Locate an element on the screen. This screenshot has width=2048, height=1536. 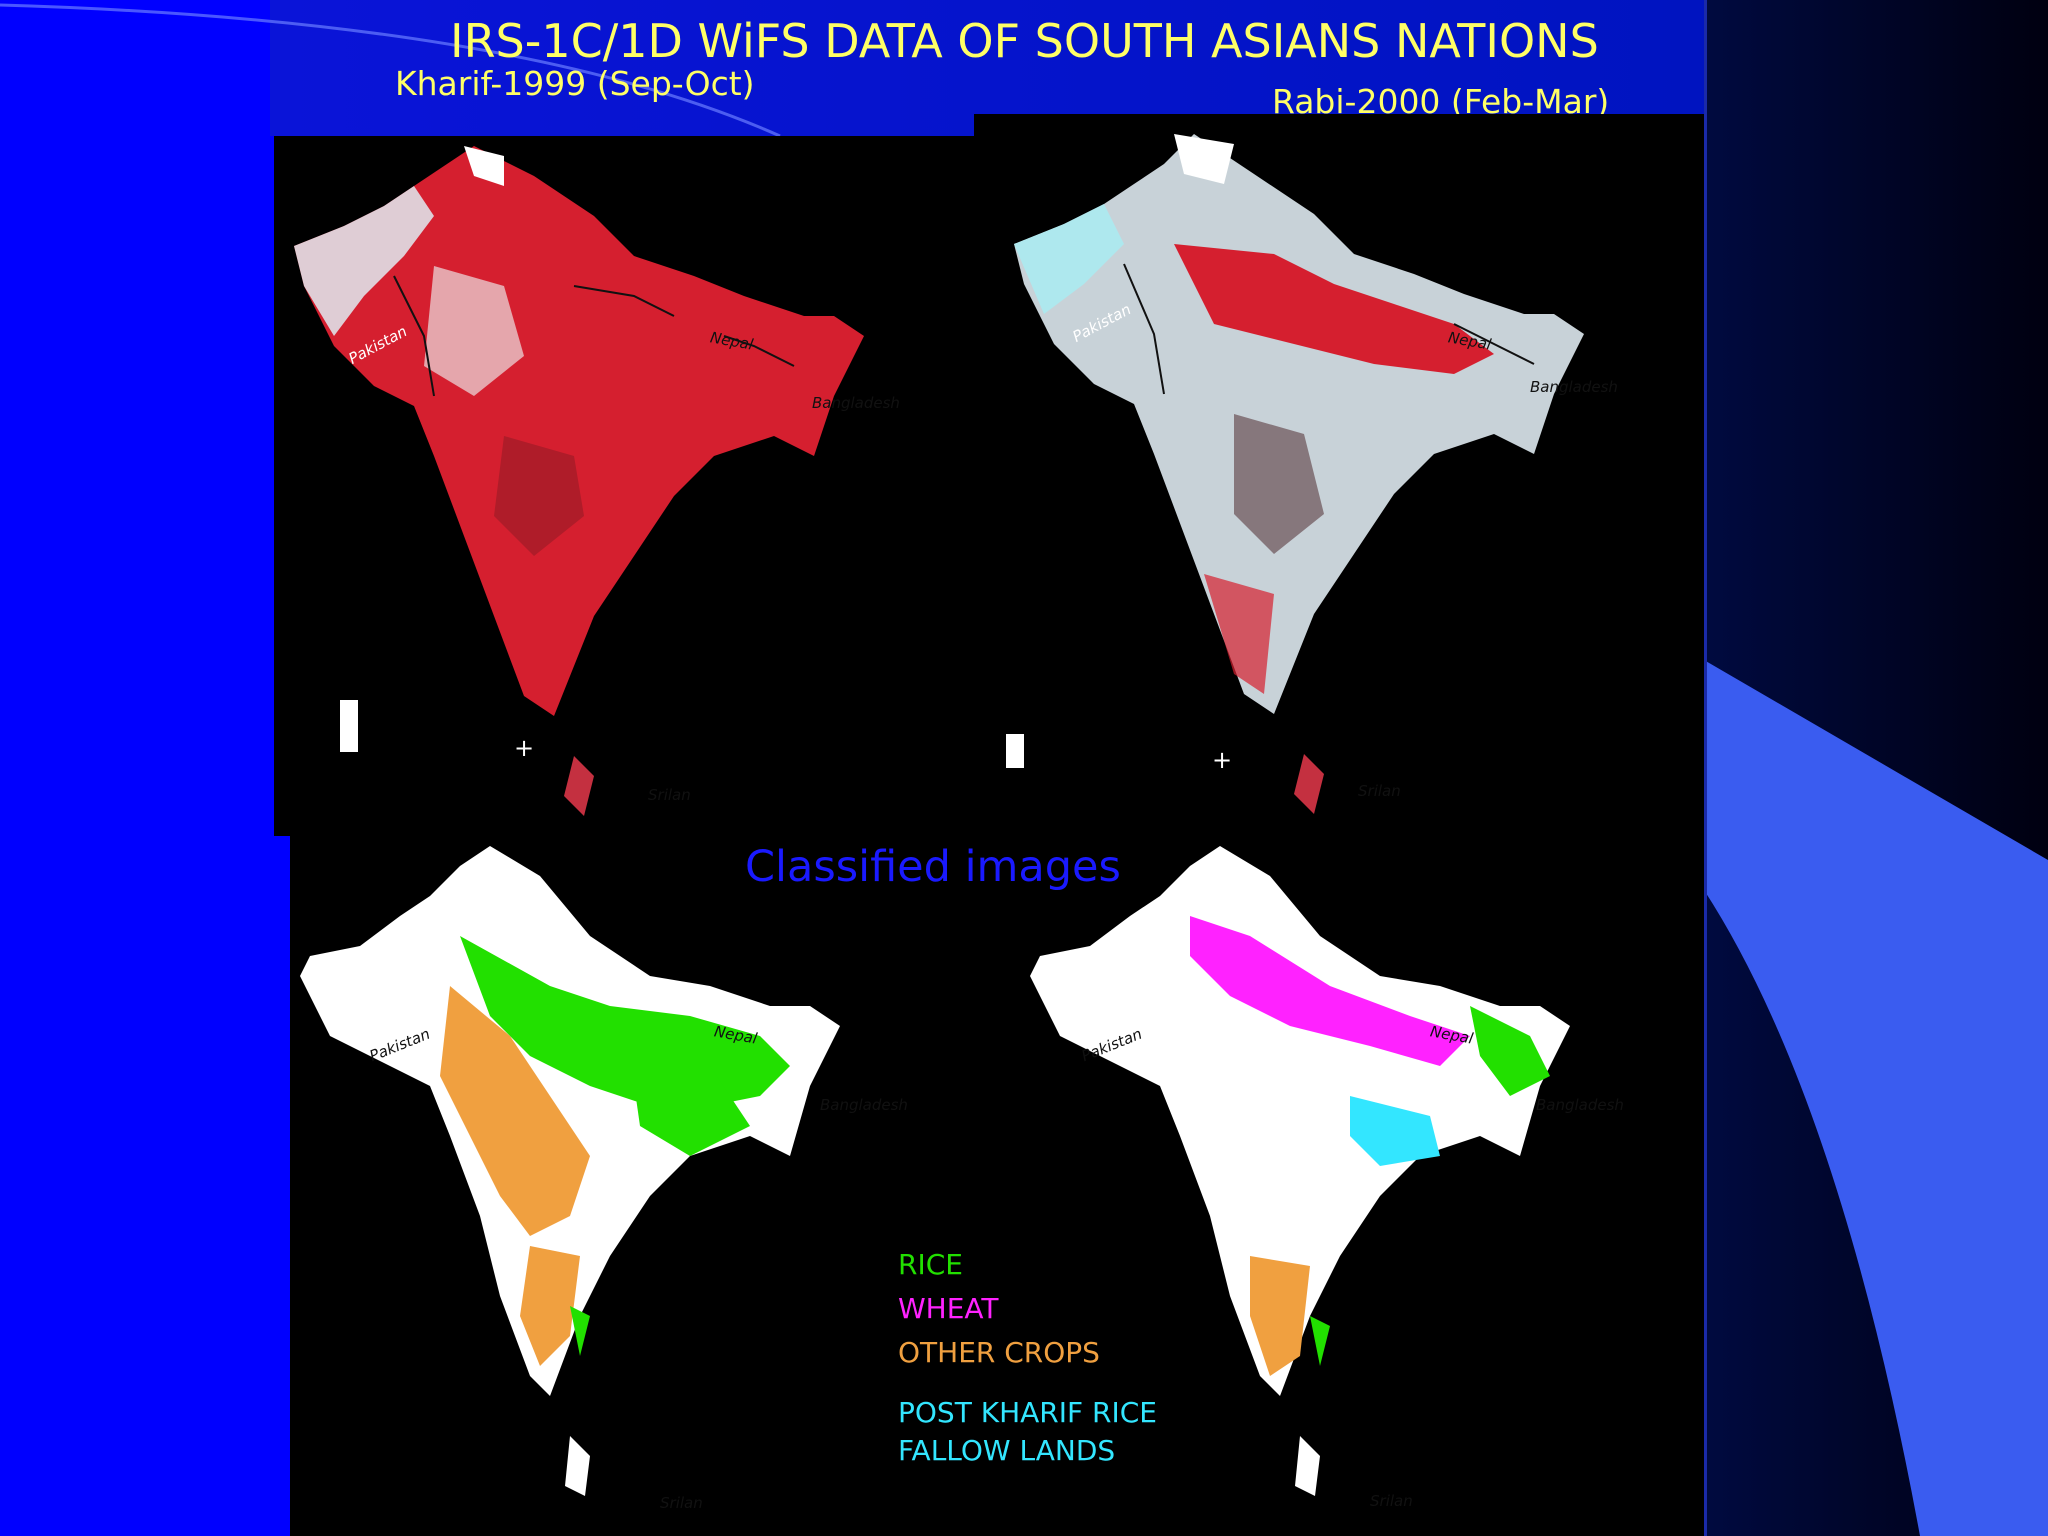
legend-rice: RICE is located at coordinates (930, 1264).